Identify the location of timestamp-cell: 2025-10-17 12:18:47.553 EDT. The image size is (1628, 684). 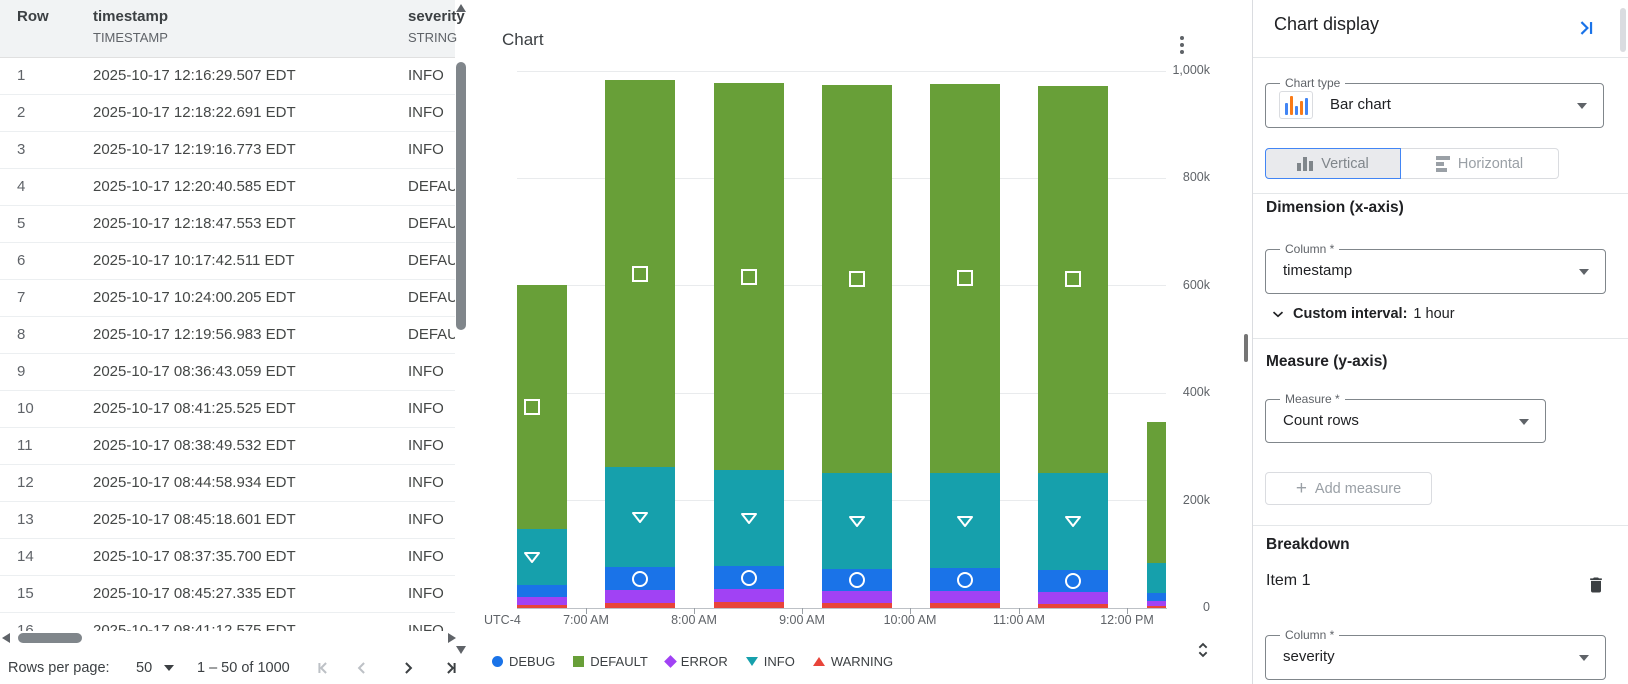
(194, 223).